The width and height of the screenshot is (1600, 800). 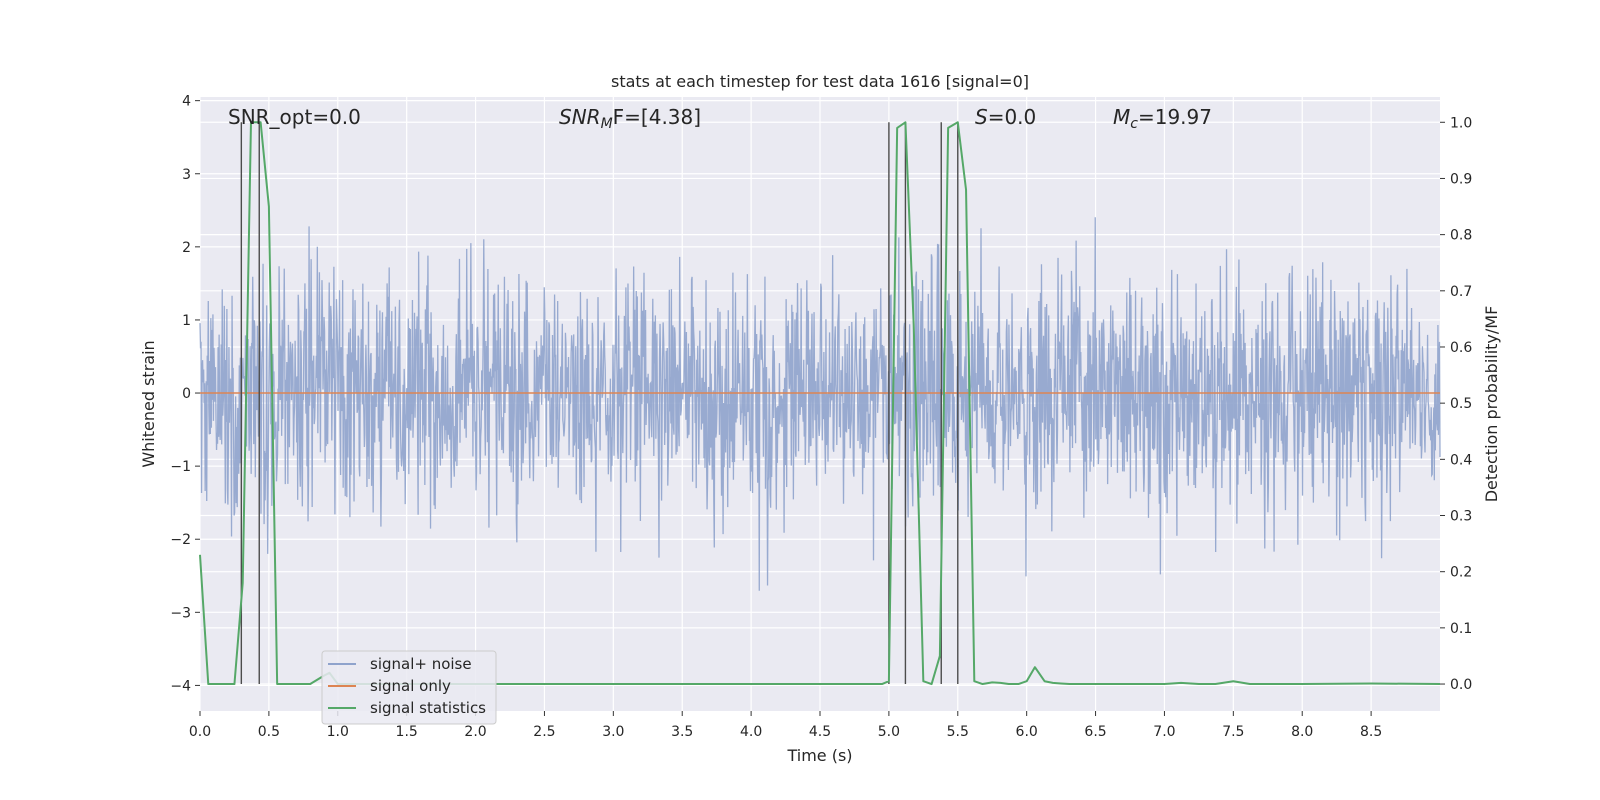 I want to click on x-tick-label: 1.5, so click(x=407, y=732).